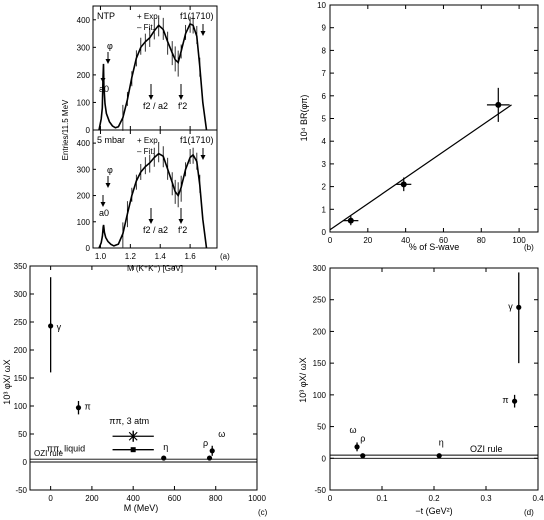 The width and height of the screenshot is (544, 520). I want to click on subplot-name: 5 mbar, so click(111, 140).